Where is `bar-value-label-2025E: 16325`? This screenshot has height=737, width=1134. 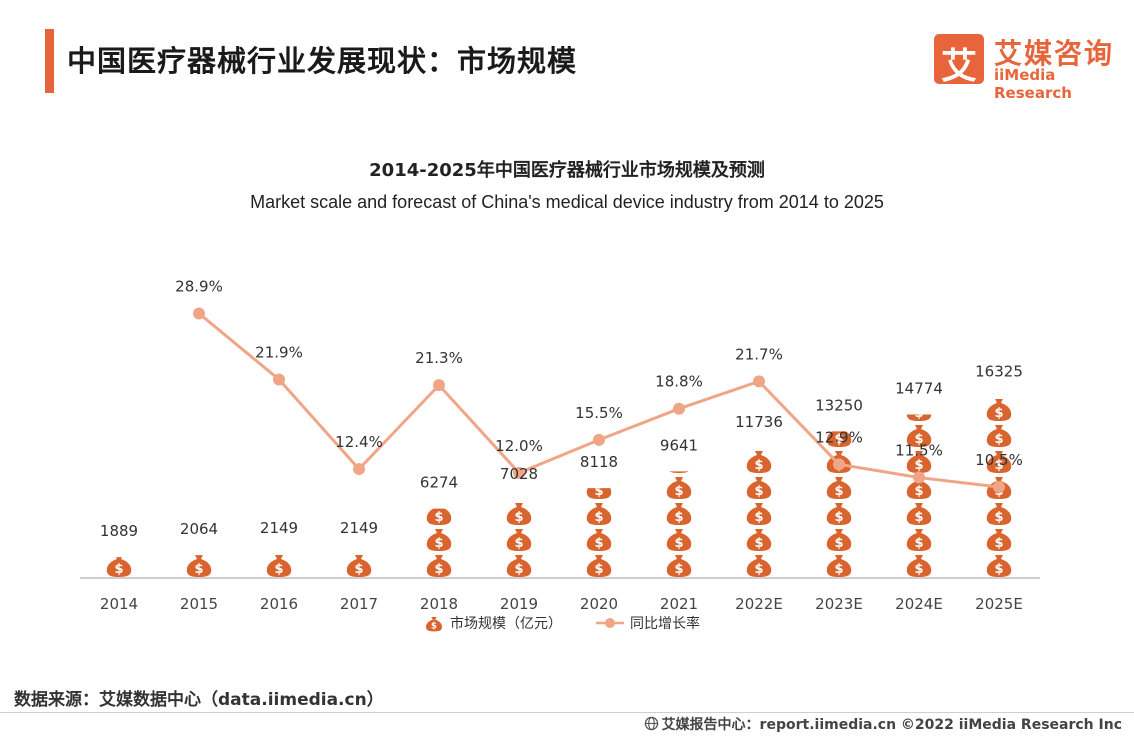
bar-value-label-2025E: 16325 is located at coordinates (999, 371).